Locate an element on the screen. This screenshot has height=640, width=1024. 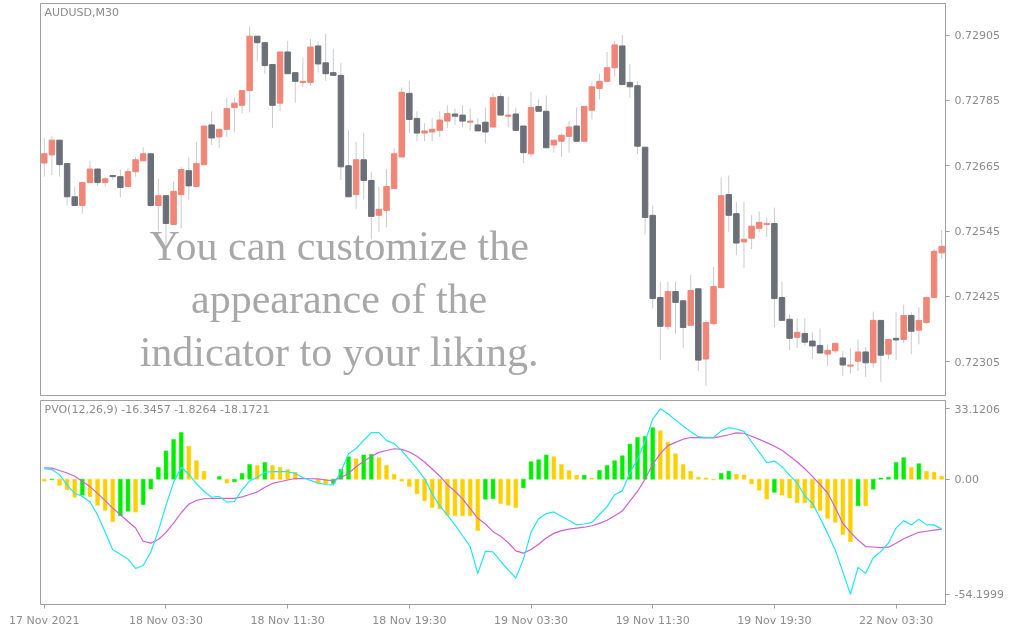
x-tick-label: 18 Nov 19:30 is located at coordinates (409, 620).